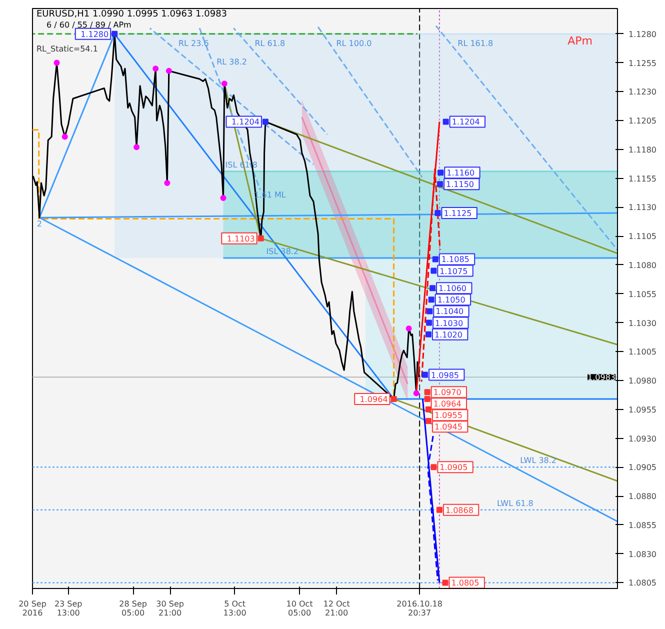 This screenshot has height=629, width=665. I want to click on data-label: 1.1040, so click(450, 311).